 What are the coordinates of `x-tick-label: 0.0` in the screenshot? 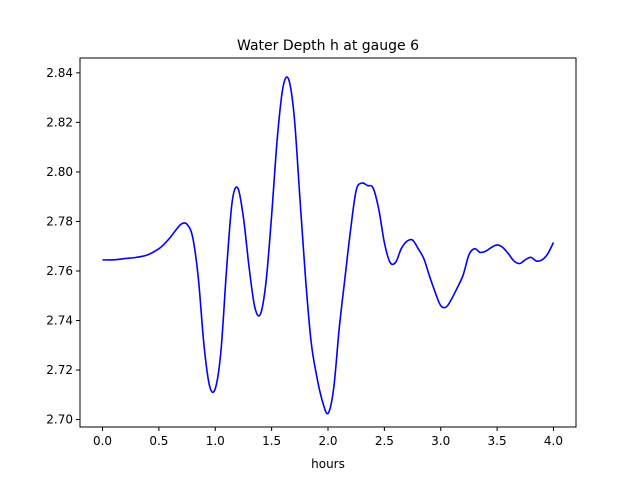 It's located at (102, 441).